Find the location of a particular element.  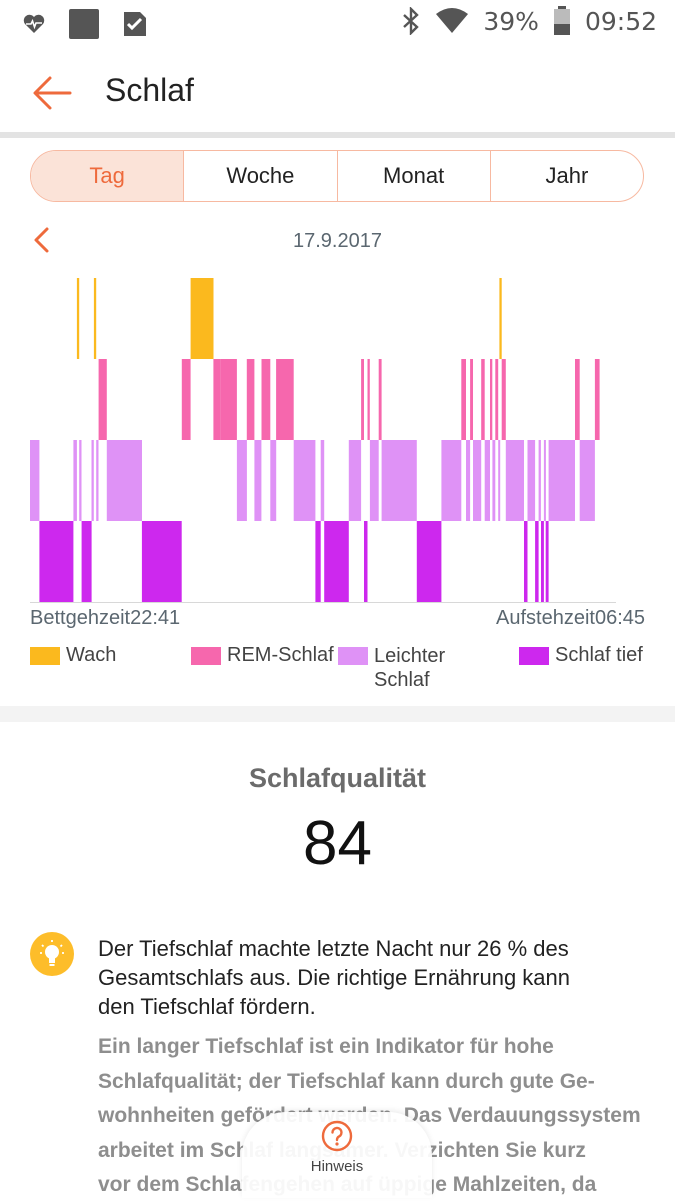

tab-woche: Woche is located at coordinates (261, 176).